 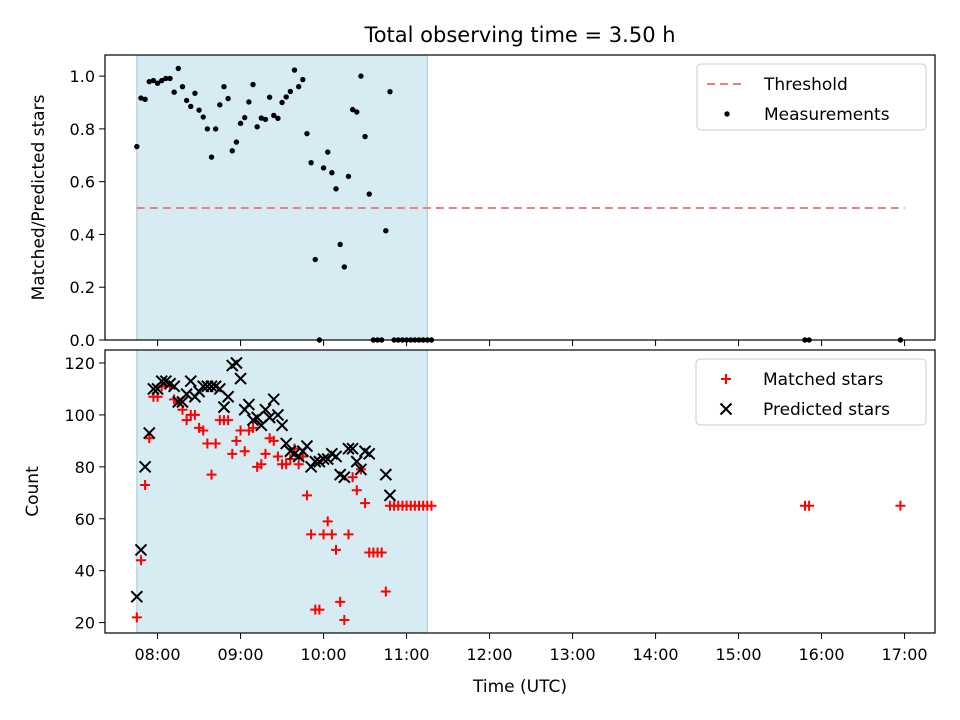 What do you see at coordinates (324, 654) in the screenshot?
I see `x-tick-label: 10:00` at bounding box center [324, 654].